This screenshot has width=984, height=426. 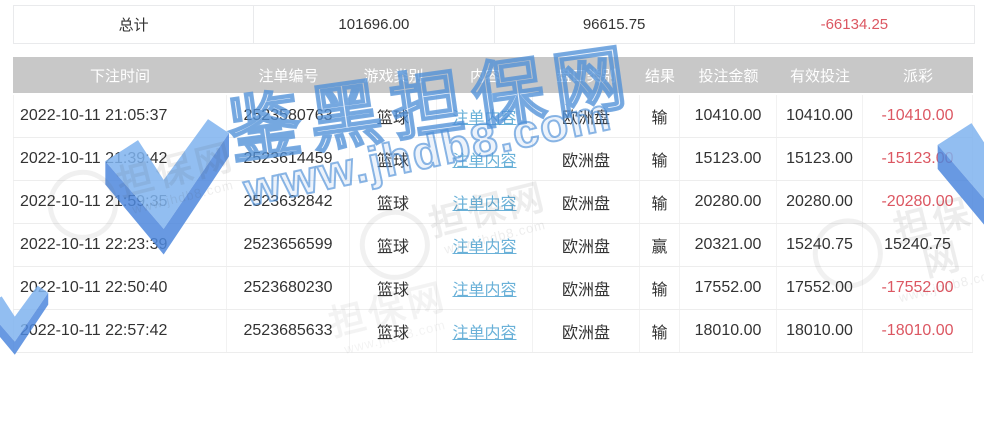 What do you see at coordinates (918, 288) in the screenshot?
I see `payout-cell: -17552.00` at bounding box center [918, 288].